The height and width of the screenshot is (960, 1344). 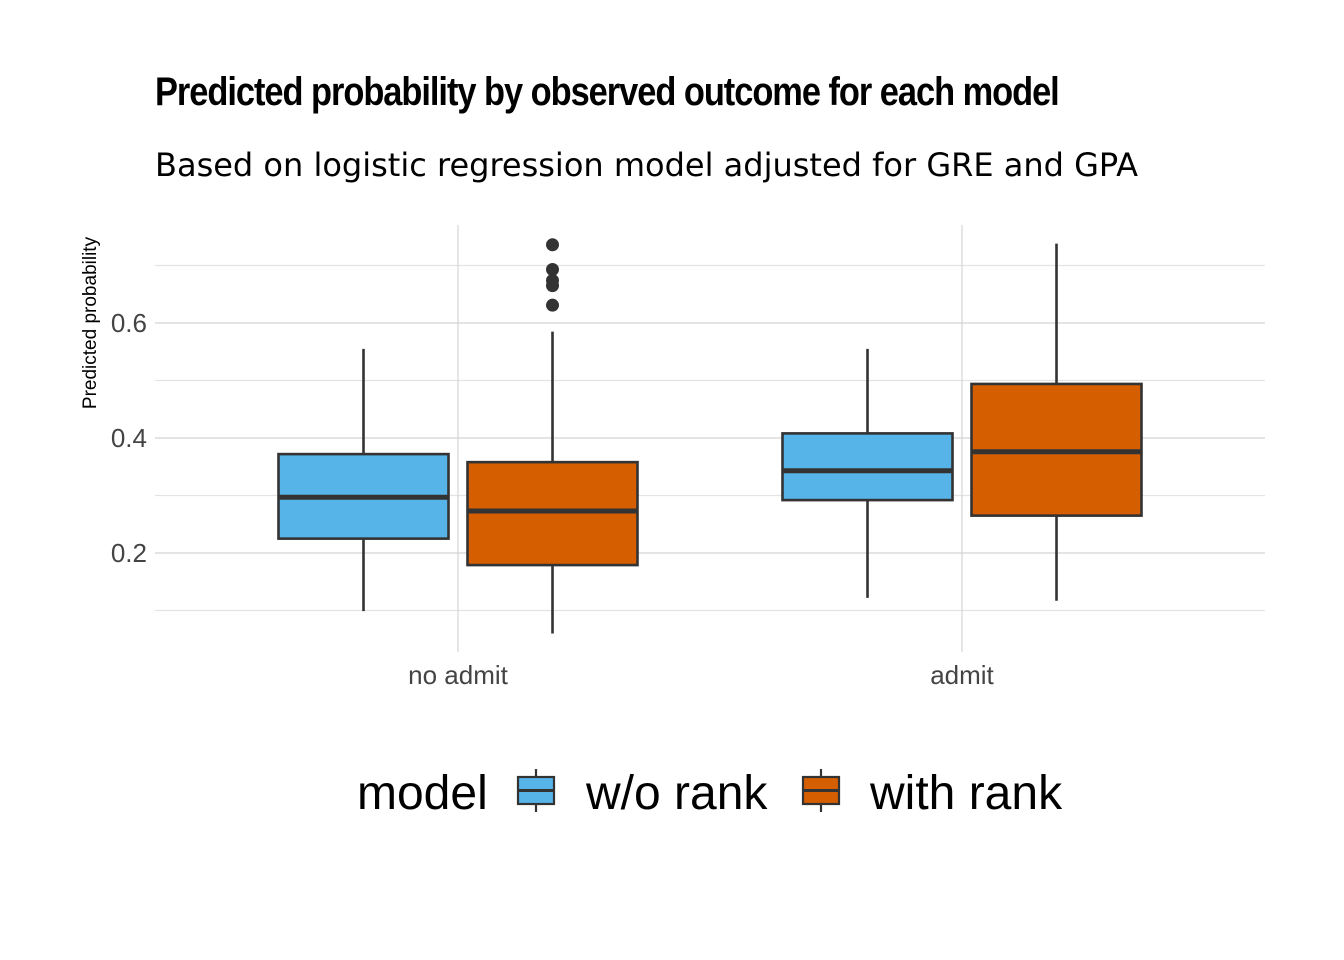 I want to click on box-w-o-rank-admit, so click(x=867, y=473).